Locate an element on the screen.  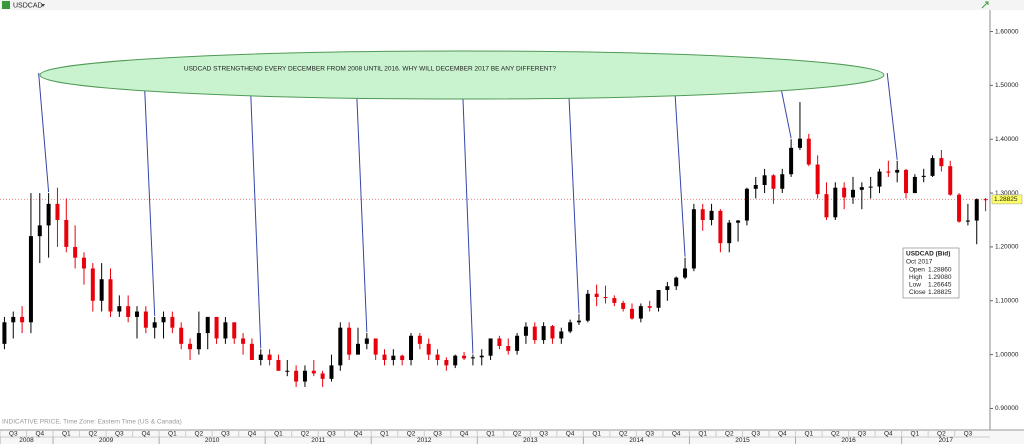
symbol-label: USDCAD is located at coordinates (28, 5).